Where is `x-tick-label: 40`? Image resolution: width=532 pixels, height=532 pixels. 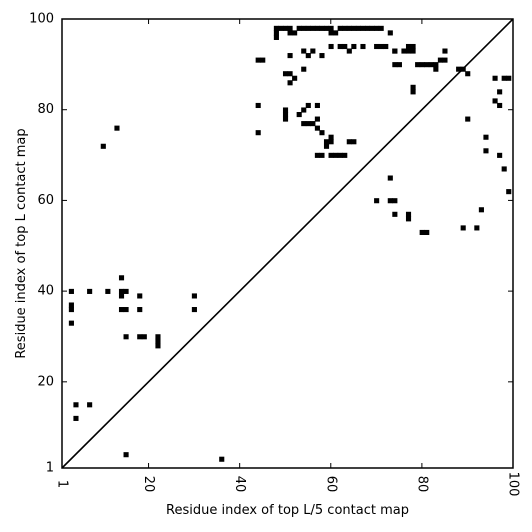 x-tick-label: 40 is located at coordinates (239, 484).